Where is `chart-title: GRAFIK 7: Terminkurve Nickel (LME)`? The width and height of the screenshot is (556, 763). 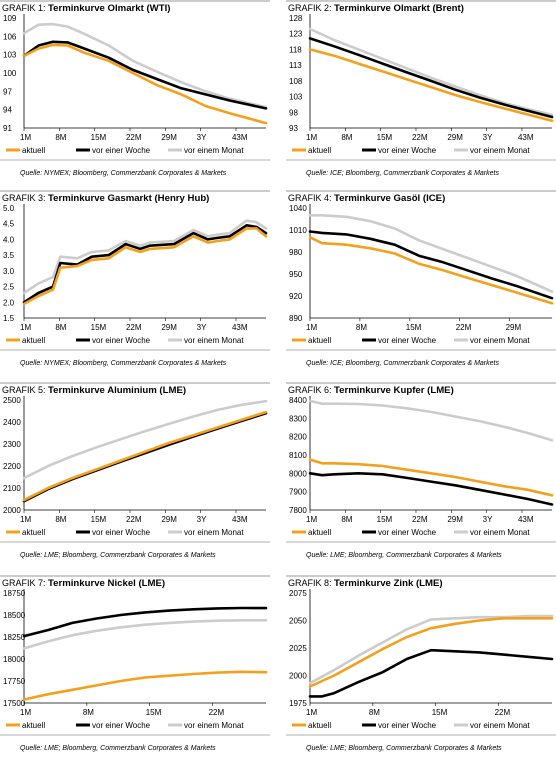
chart-title: GRAFIK 7: Terminkurve Nickel (LME) is located at coordinates (83, 583).